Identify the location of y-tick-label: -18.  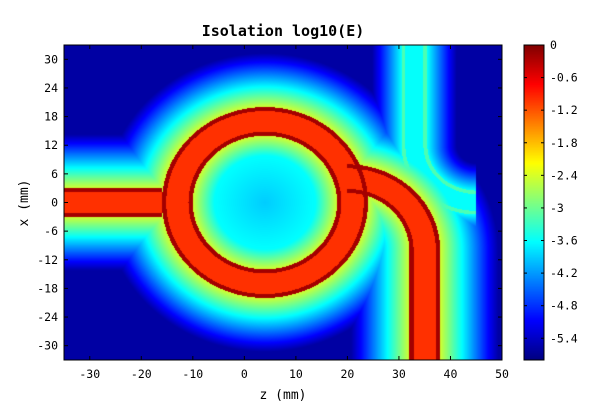
(47, 288).